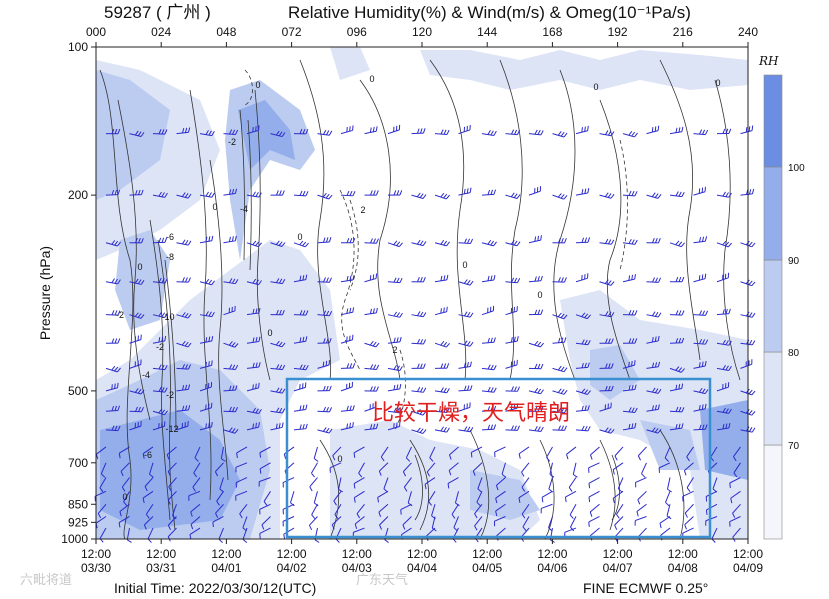 The image size is (829, 599). Describe the element at coordinates (161, 32) in the screenshot. I see `top-tick-label: 024` at that location.